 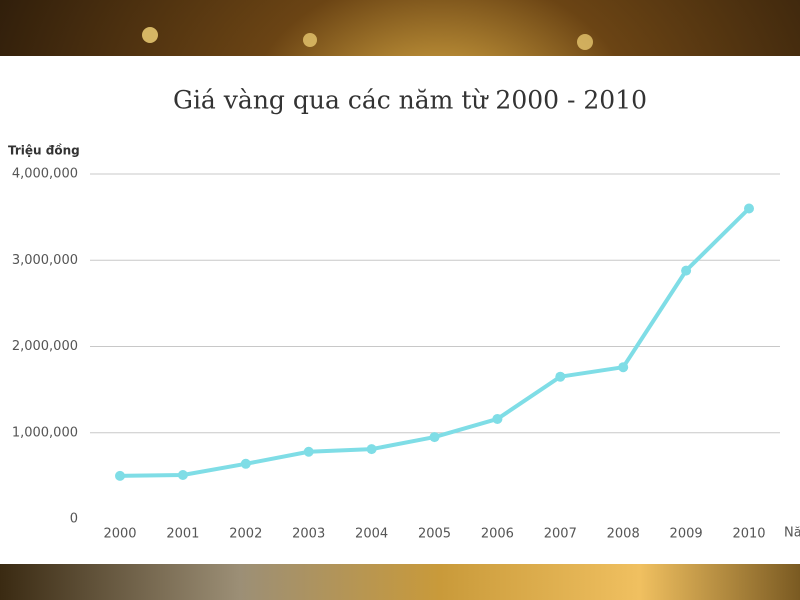 I want to click on x-tick-label: 2009, so click(x=686, y=534).